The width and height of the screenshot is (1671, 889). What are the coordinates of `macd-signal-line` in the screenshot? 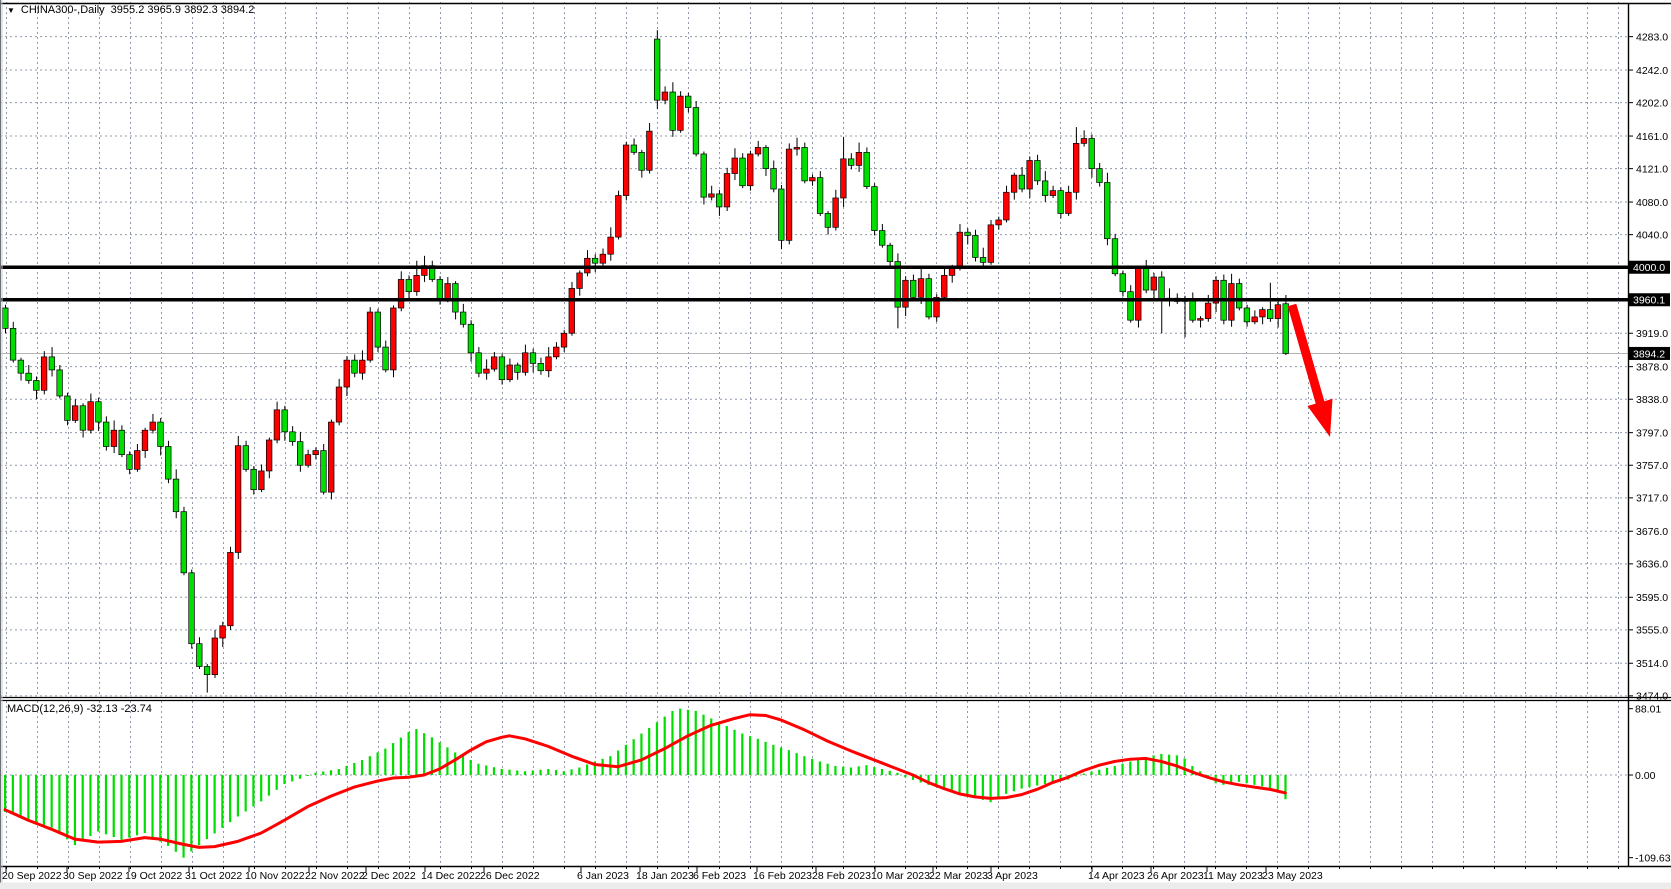 It's located at (645, 781).